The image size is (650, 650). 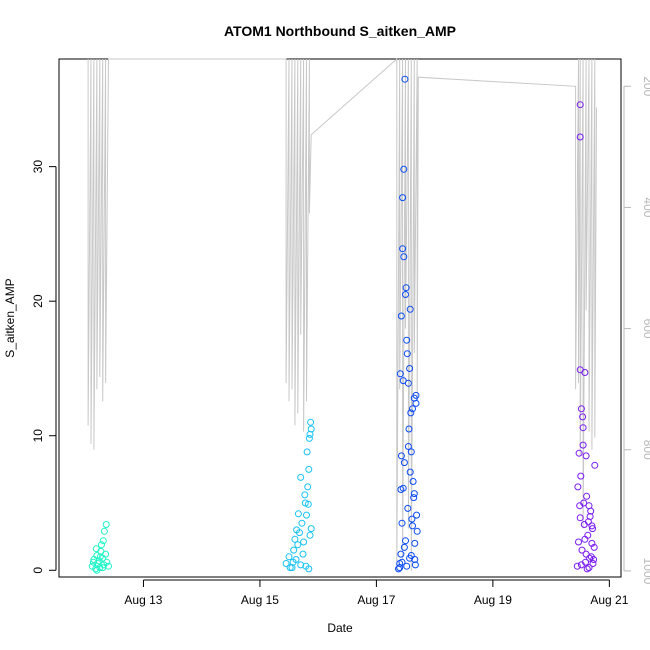 What do you see at coordinates (38, 167) in the screenshot?
I see `y-tick-label: 30` at bounding box center [38, 167].